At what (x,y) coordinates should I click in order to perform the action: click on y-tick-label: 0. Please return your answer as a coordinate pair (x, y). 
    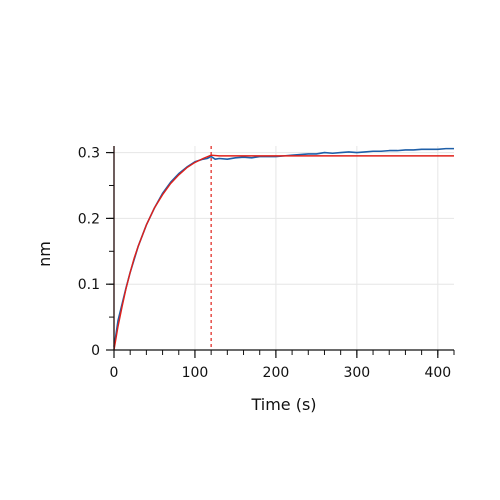
    Looking at the image, I should click on (95, 351).